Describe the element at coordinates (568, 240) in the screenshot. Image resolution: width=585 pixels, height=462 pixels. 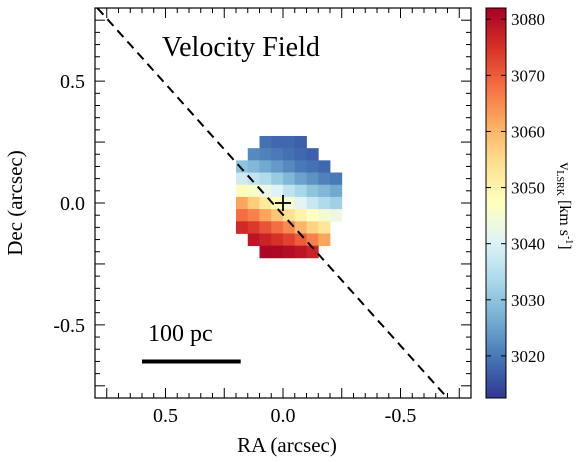
I see `colorbar-label-exp: -1` at that location.